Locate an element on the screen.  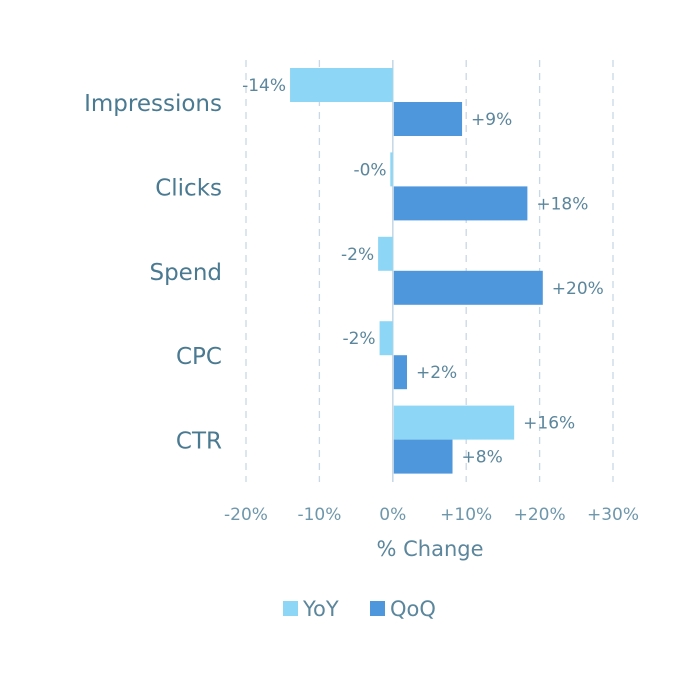
data-label: -14% is located at coordinates (264, 86).